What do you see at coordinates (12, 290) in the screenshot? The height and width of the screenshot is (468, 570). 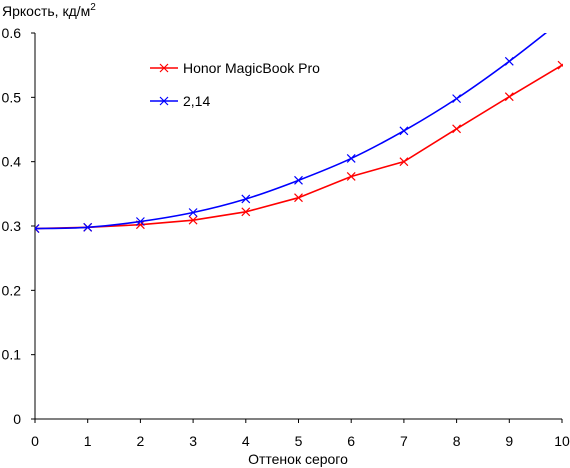 I see `y-tick-label: 0.2` at bounding box center [12, 290].